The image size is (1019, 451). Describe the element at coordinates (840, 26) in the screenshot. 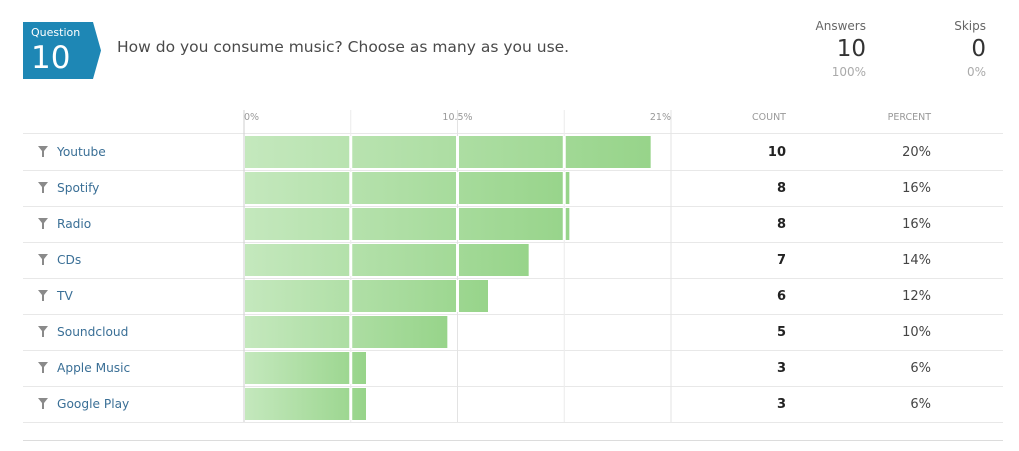

I see `answers-label: Answers` at that location.